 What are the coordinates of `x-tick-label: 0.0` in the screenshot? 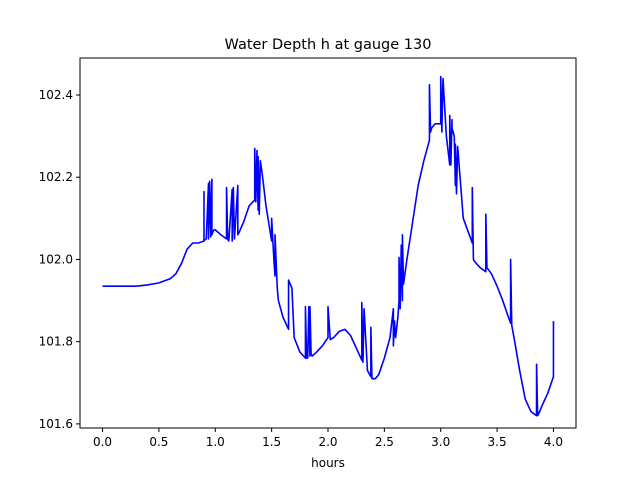 It's located at (102, 442).